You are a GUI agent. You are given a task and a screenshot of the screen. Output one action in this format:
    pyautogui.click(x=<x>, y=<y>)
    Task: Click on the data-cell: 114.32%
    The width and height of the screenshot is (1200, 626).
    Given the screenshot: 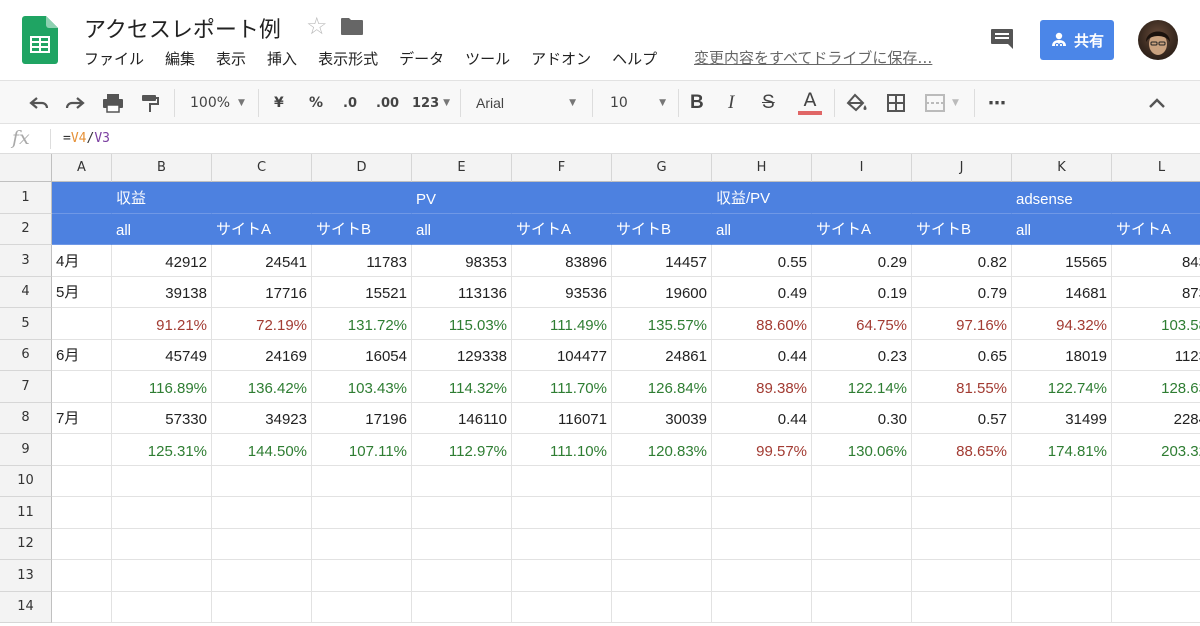 What is the action you would take?
    pyautogui.click(x=462, y=387)
    